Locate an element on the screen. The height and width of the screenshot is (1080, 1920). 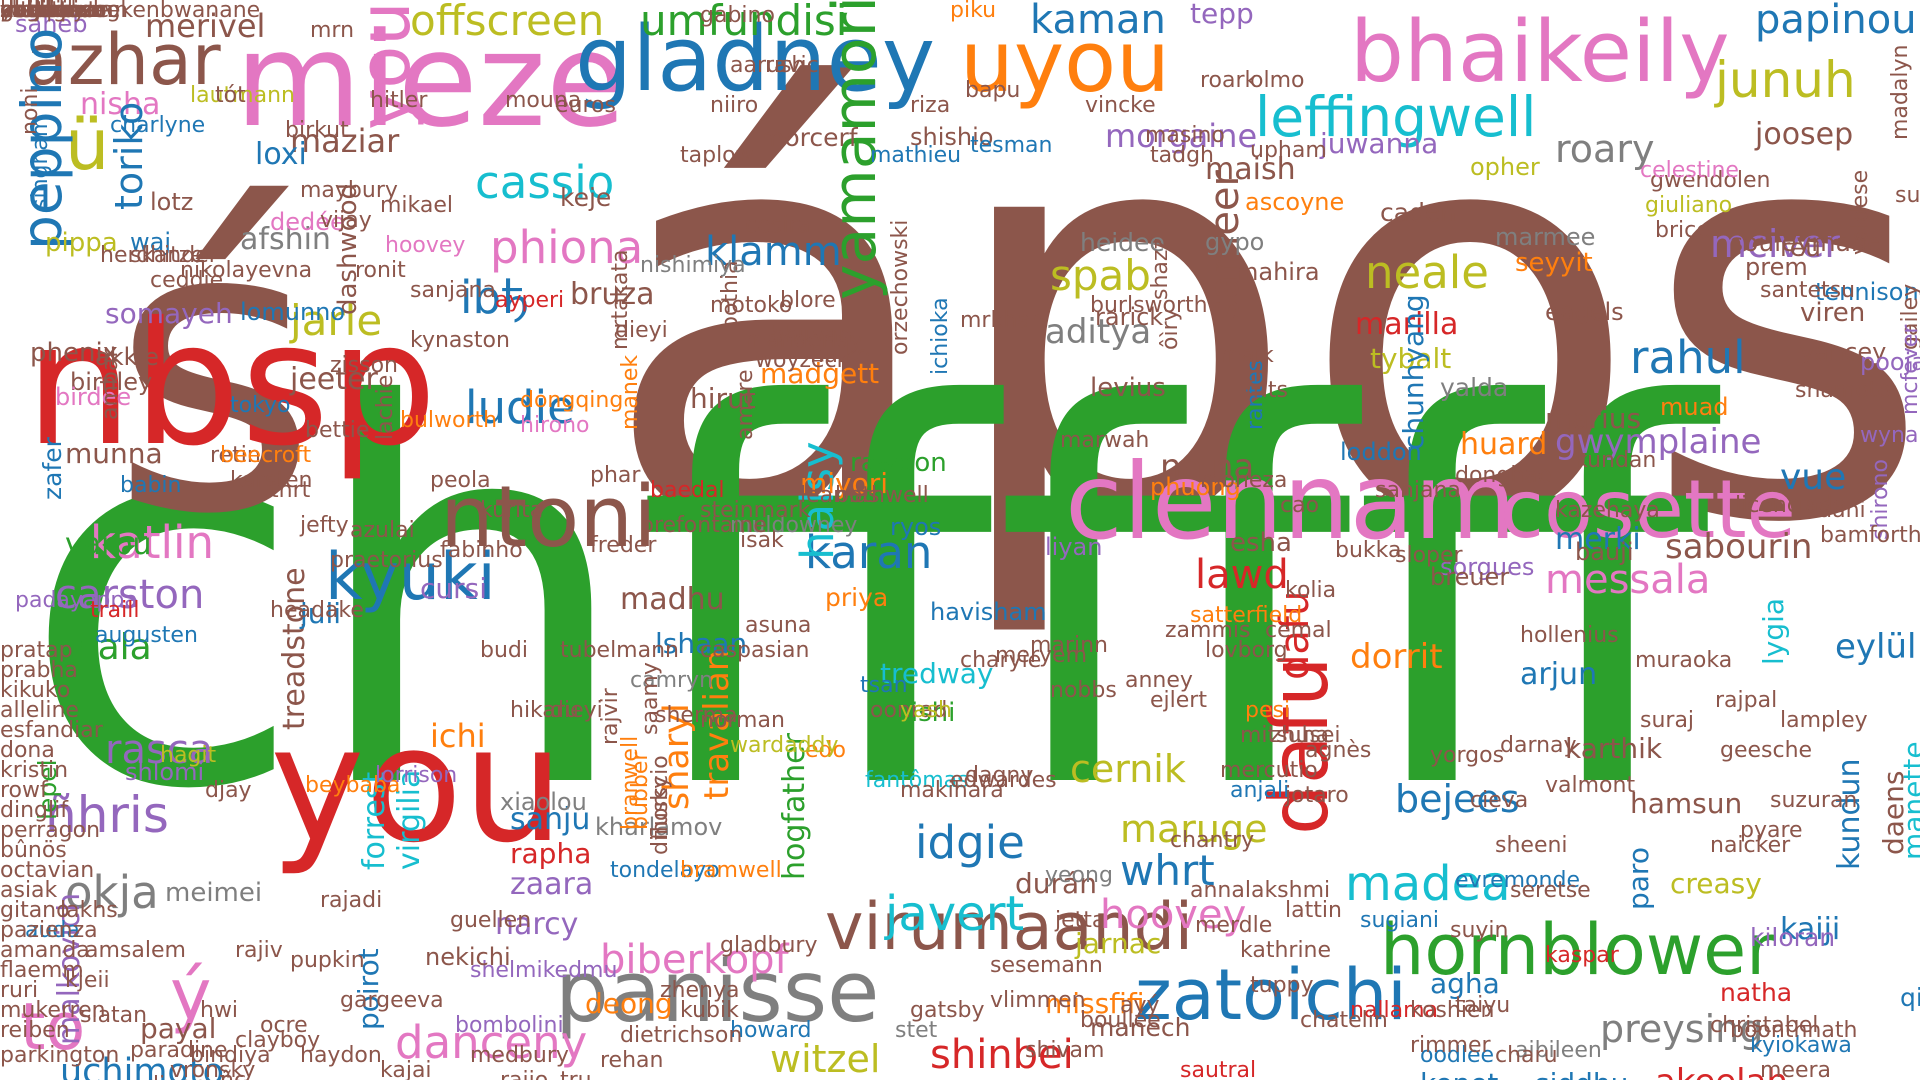
word: saamy is located at coordinates (650, 698).